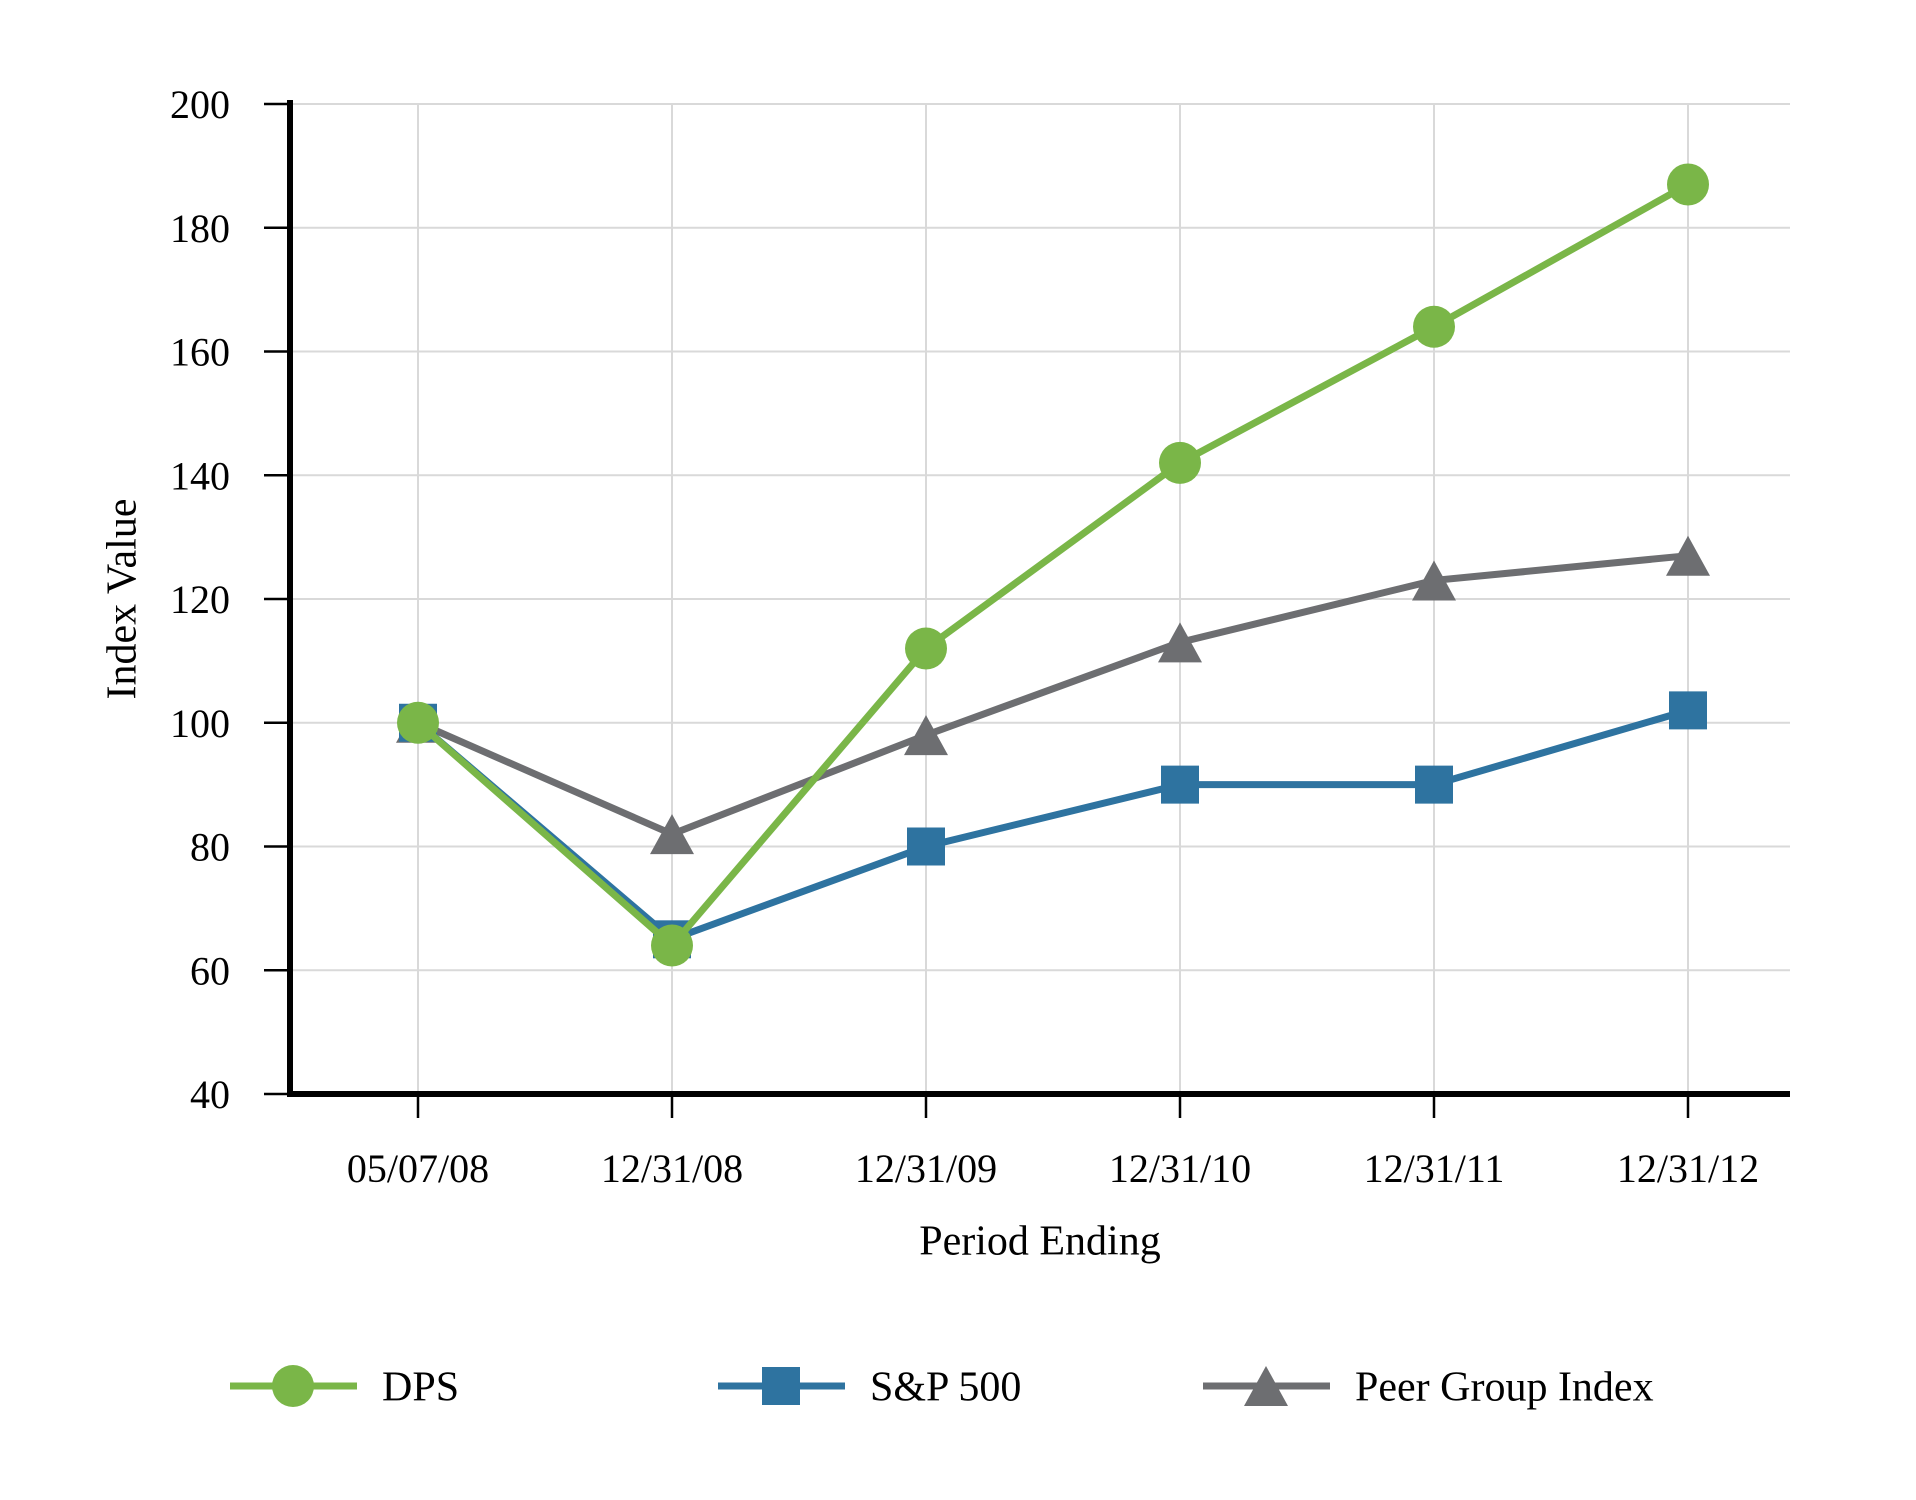  Describe the element at coordinates (1434, 1168) in the screenshot. I see `x-tick-label: 12/31/11` at that location.